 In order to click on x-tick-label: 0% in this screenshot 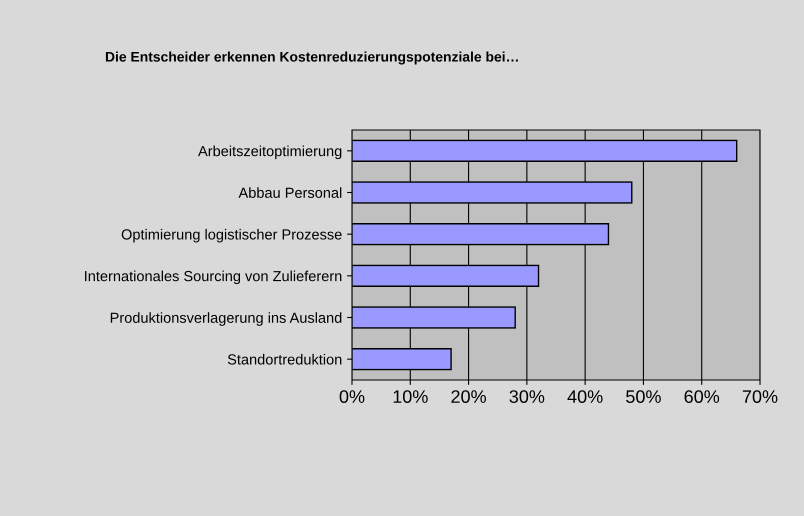, I will do `click(352, 396)`.